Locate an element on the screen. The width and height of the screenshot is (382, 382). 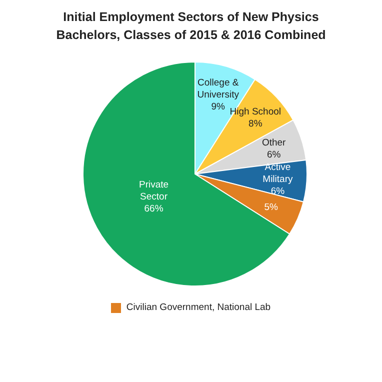
data-label: 66% is located at coordinates (154, 208).